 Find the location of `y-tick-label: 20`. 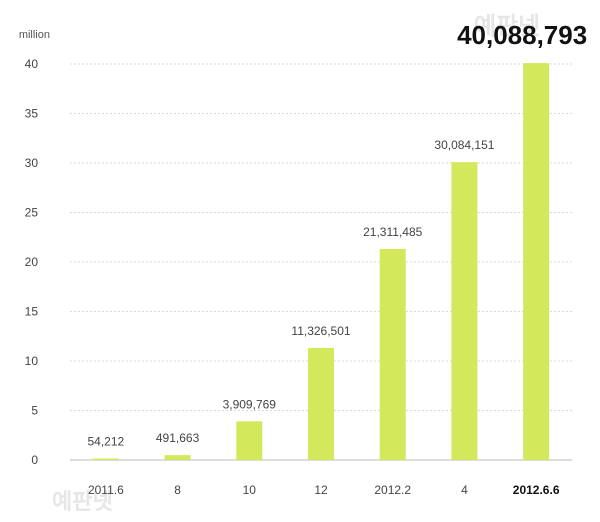

y-tick-label: 20 is located at coordinates (32, 262).